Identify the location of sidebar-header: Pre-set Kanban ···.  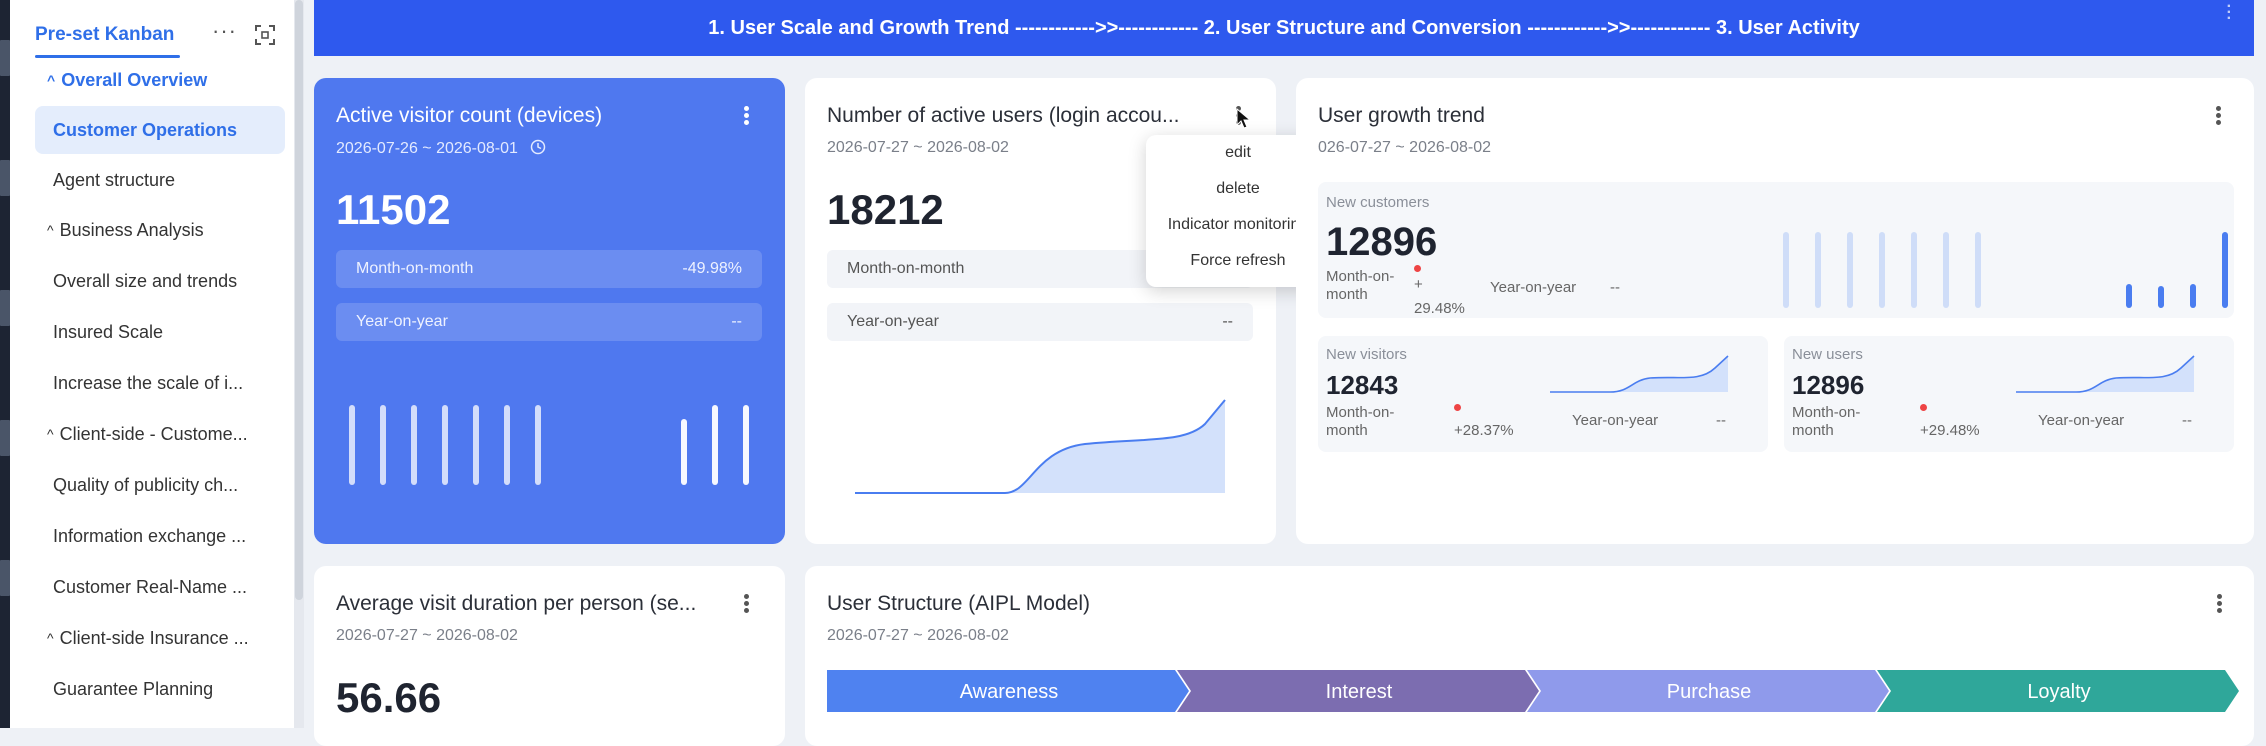
(152, 35).